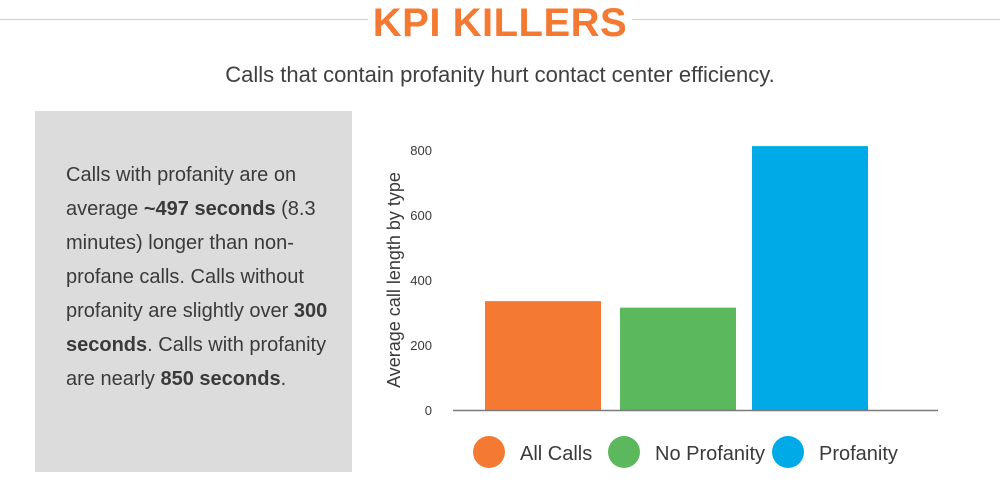  Describe the element at coordinates (209, 209) in the screenshot. I see `panel-highlight: ~497 seconds` at that location.